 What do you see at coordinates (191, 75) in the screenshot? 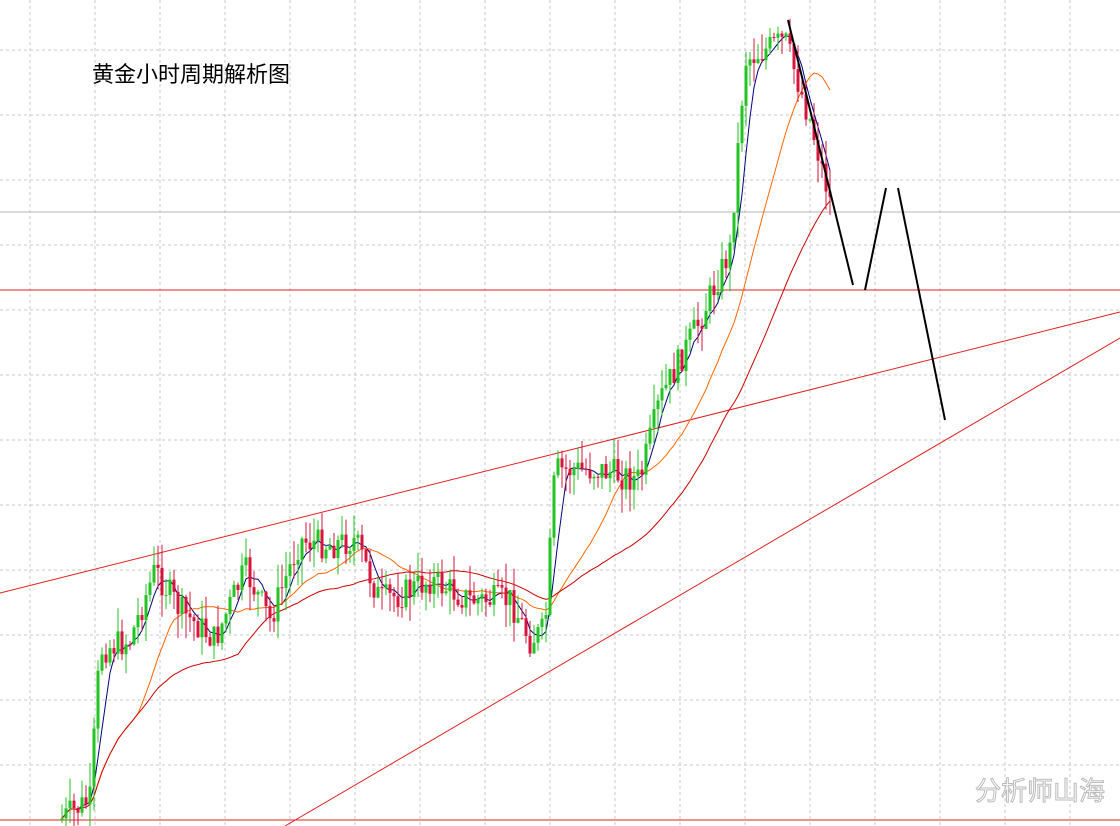
I see `chart-title: 黄金小时周期解析图` at bounding box center [191, 75].